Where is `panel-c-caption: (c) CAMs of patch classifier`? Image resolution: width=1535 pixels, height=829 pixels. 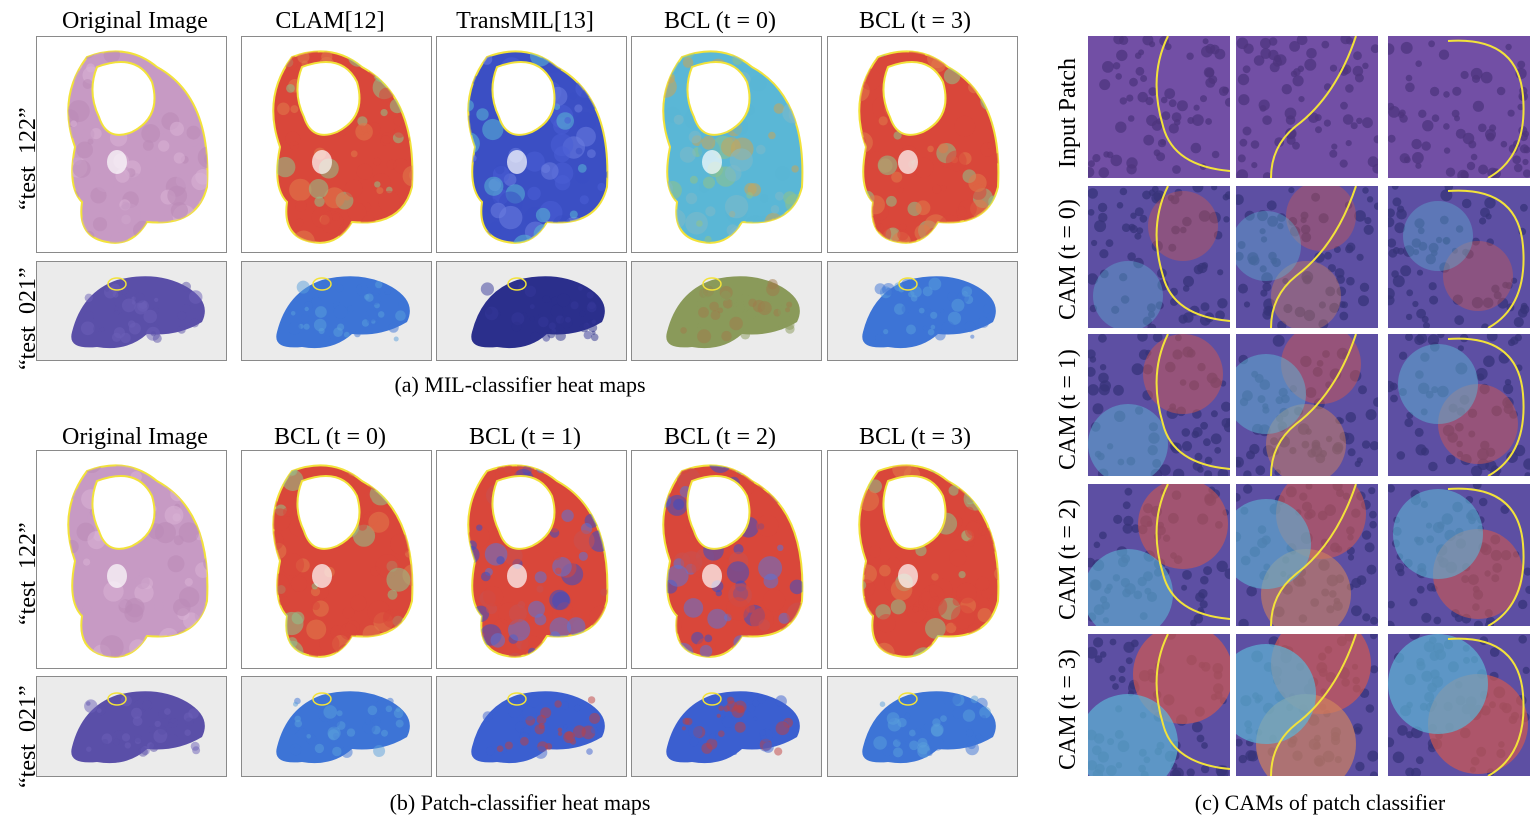 panel-c-caption: (c) CAMs of patch classifier is located at coordinates (1320, 802).